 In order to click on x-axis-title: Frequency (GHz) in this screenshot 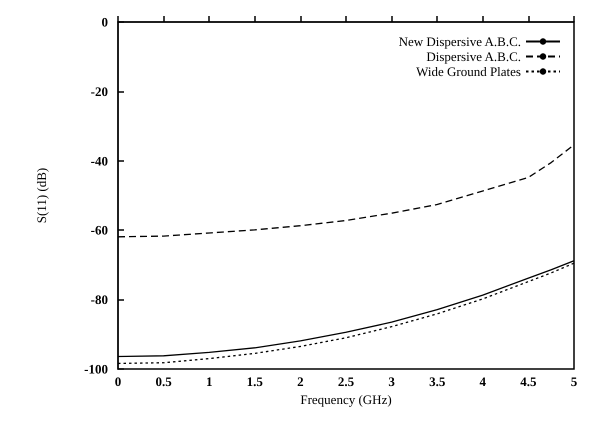, I will do `click(346, 399)`.